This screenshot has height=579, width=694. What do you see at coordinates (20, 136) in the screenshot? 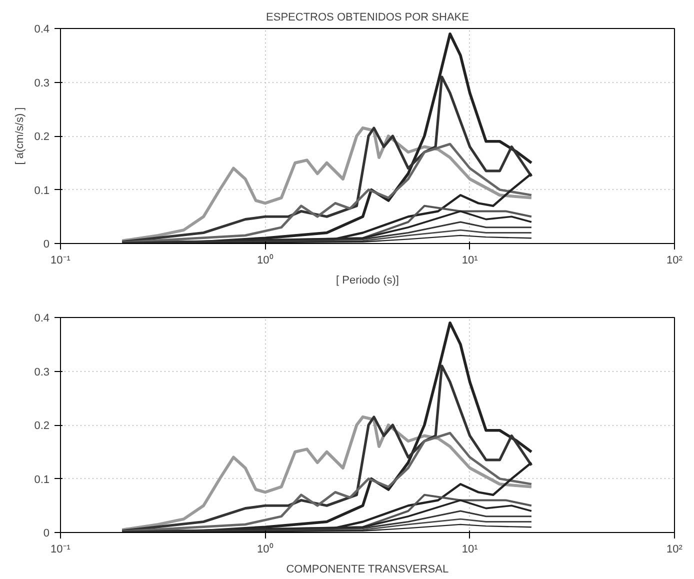
I see `y-axis-title: [ a(cm/s/s) ]` at bounding box center [20, 136].